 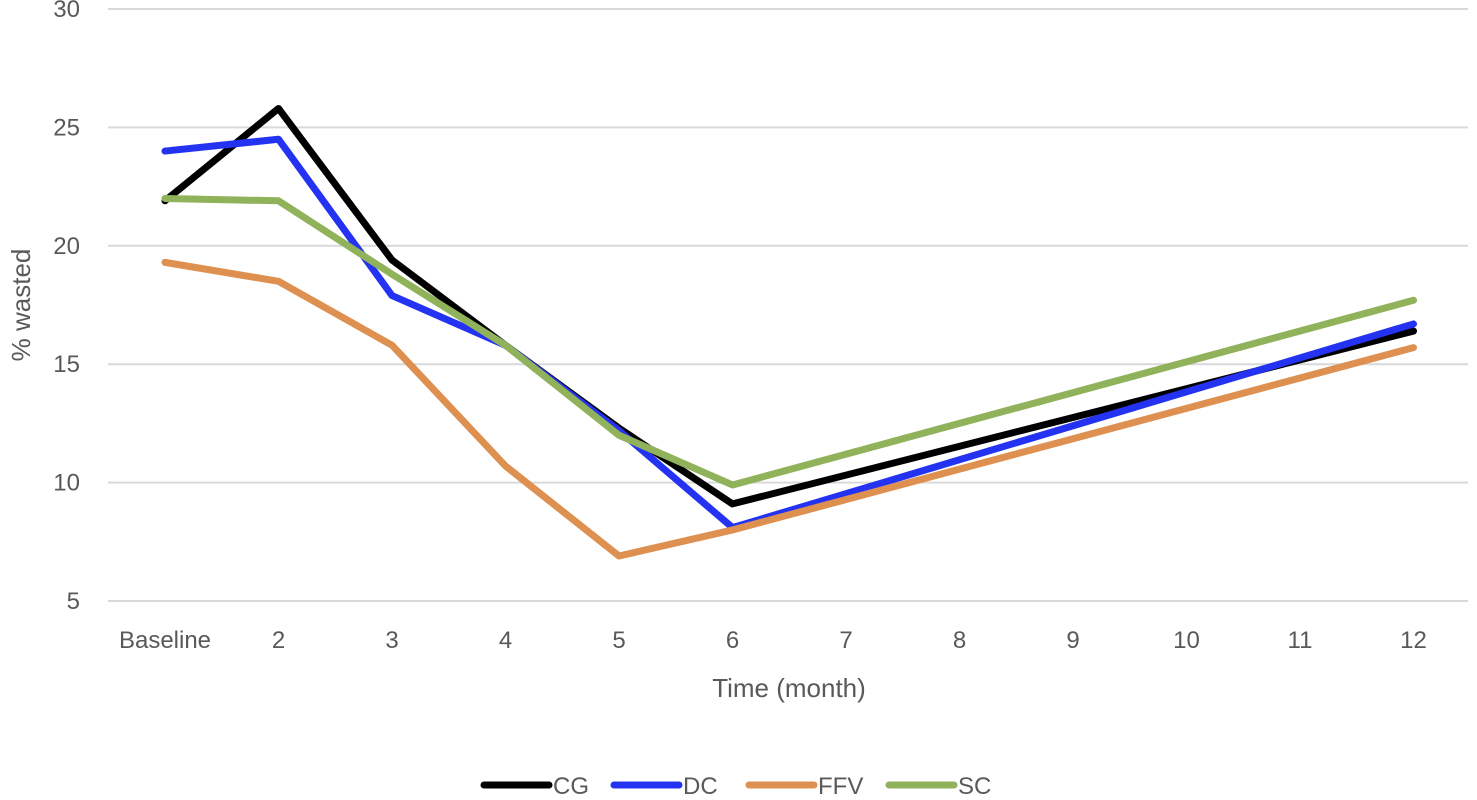 What do you see at coordinates (66, 483) in the screenshot?
I see `y-tick-label: 10` at bounding box center [66, 483].